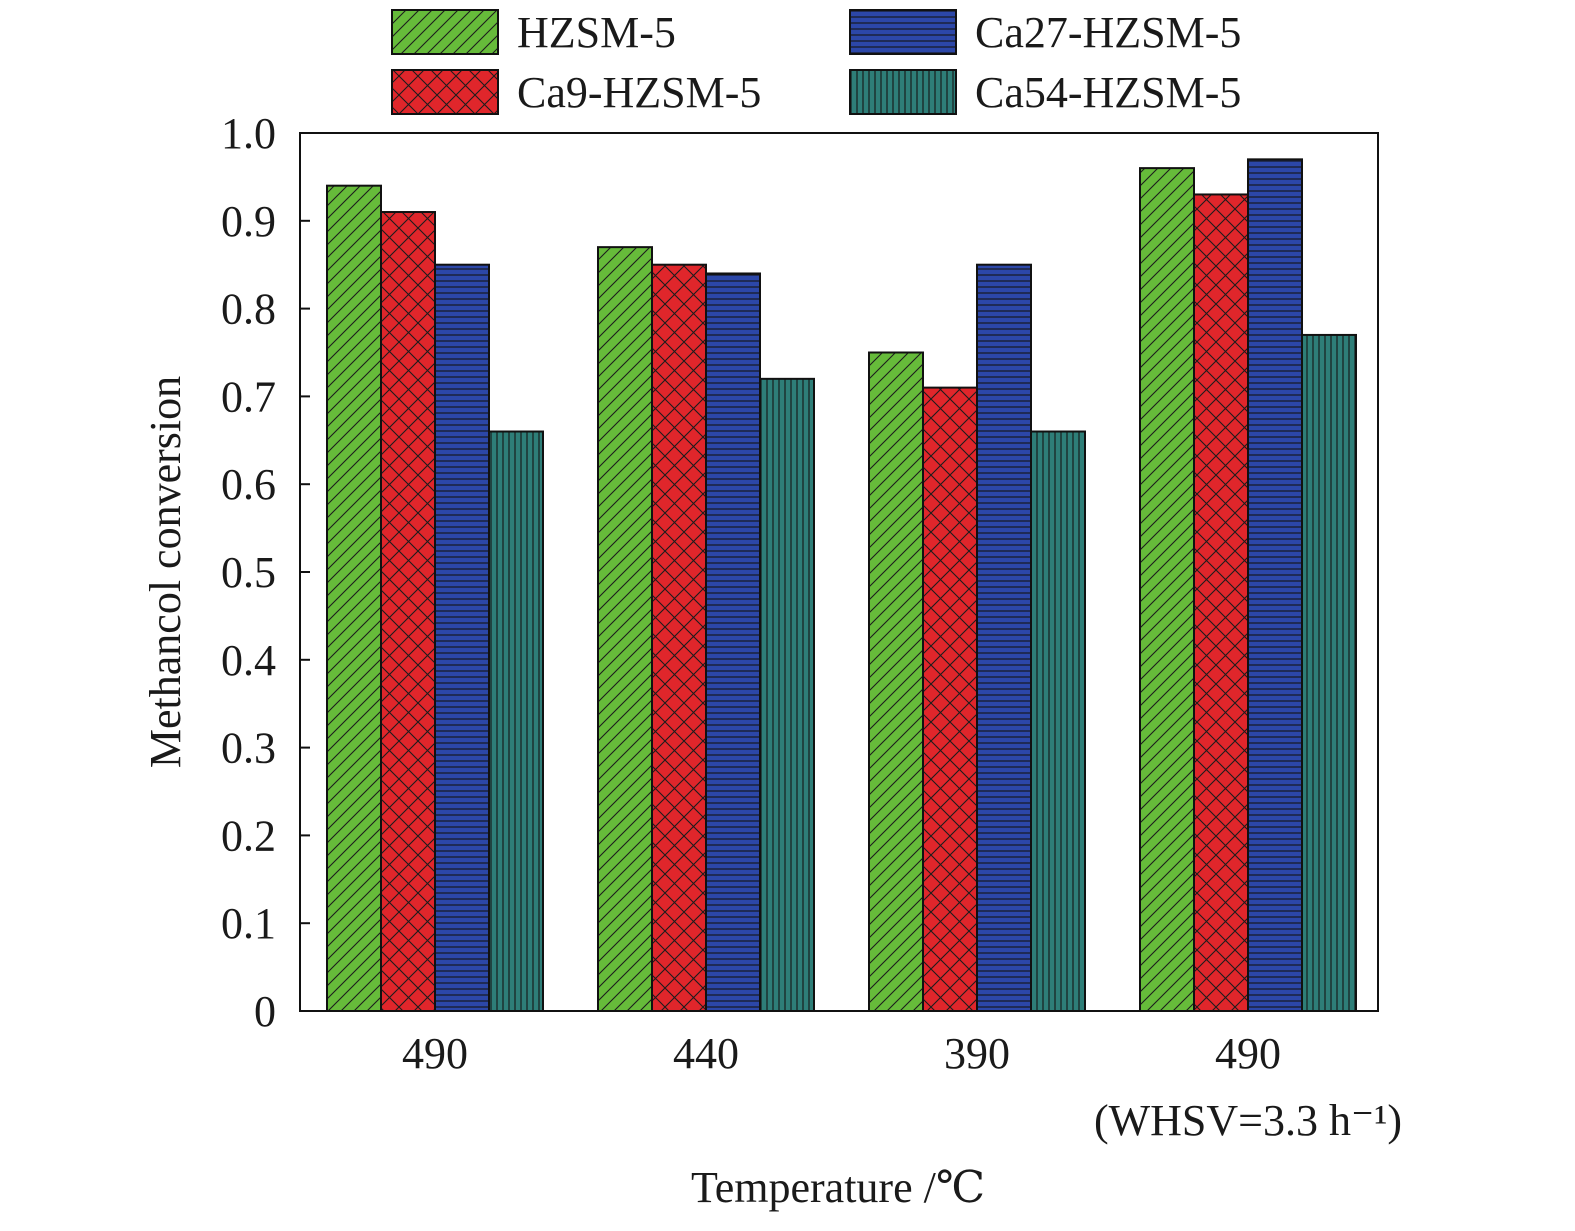 Image resolution: width=1575 pixels, height=1231 pixels. Describe the element at coordinates (1108, 92) in the screenshot. I see `legend-label: Ca54-HZSM-5` at that location.